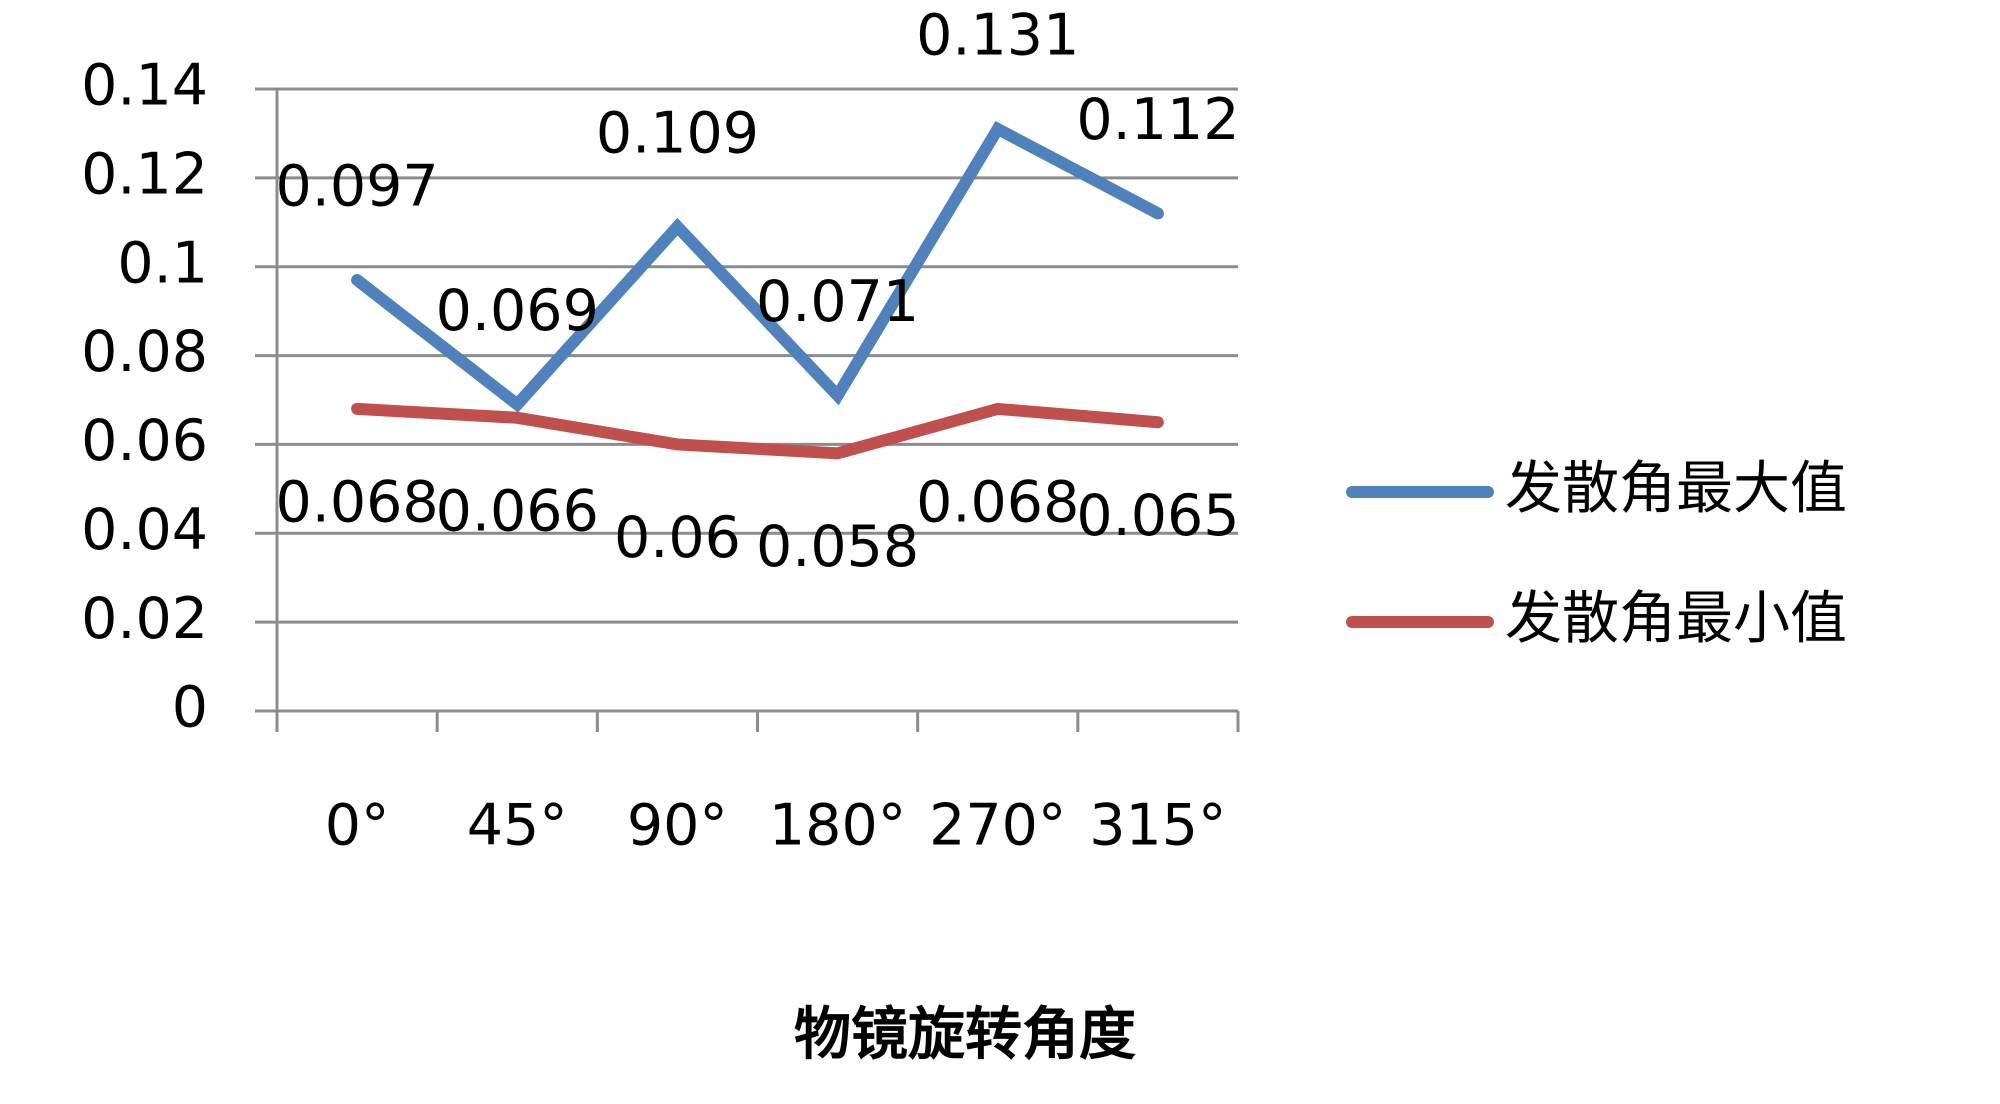  Describe the element at coordinates (837, 547) in the screenshot. I see `data-label: 0.058` at that location.